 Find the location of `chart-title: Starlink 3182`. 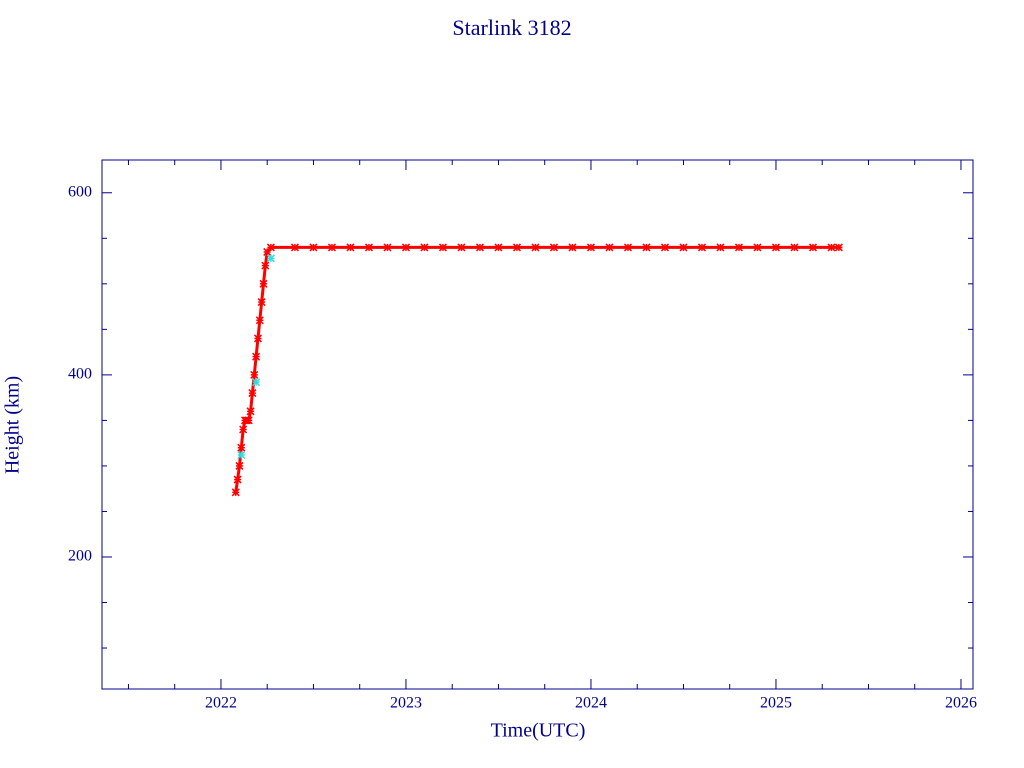

chart-title: Starlink 3182 is located at coordinates (511, 27).